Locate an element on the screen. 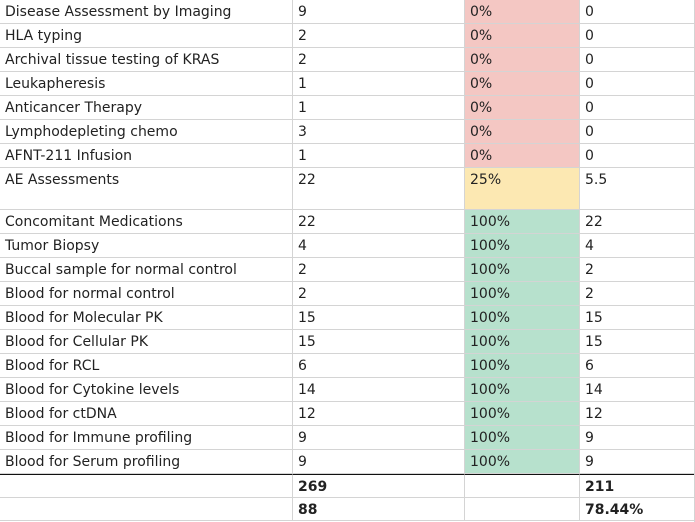 The image size is (695, 522). total-value-cell: 78.44% is located at coordinates (637, 509).